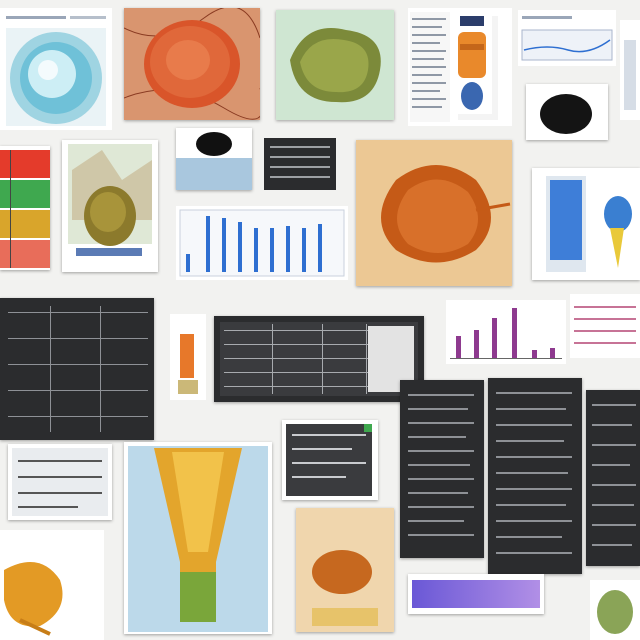  I want to click on dark-blob-figure, so click(214, 159).